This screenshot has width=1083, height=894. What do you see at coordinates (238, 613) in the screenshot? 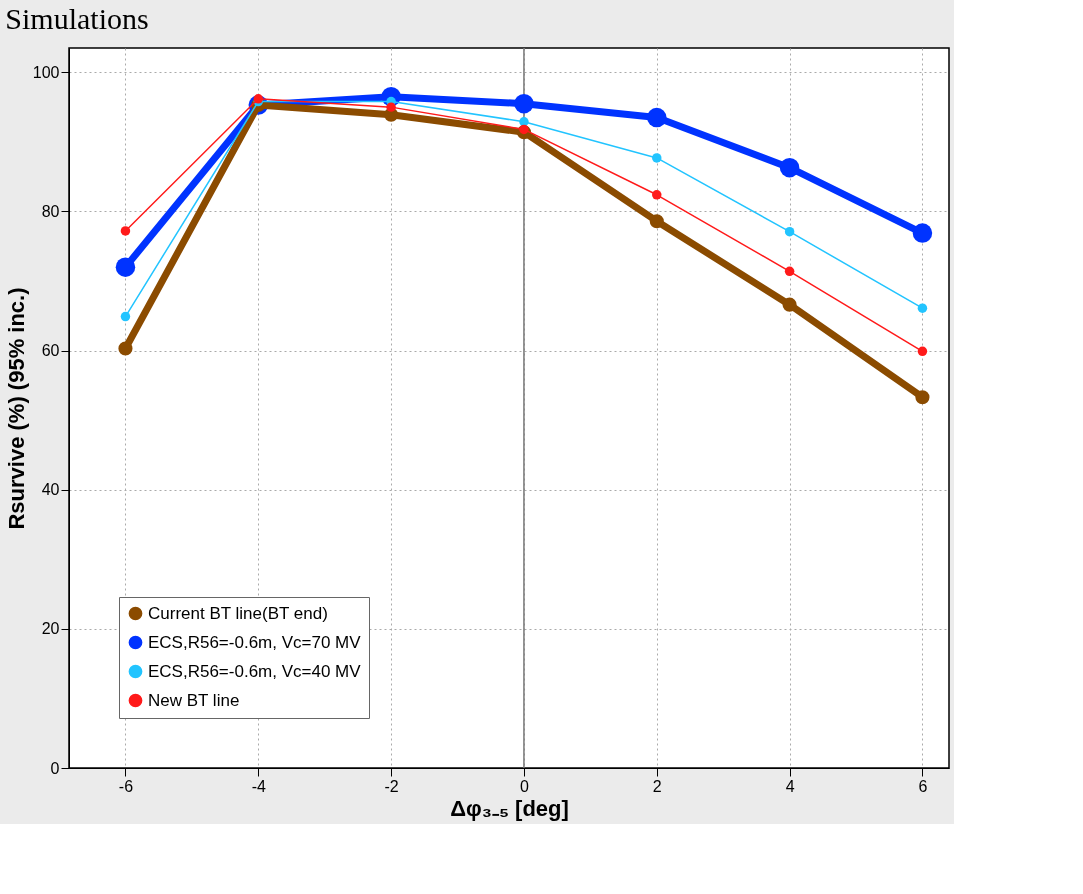
I see `legend-label: Current BT line(BT end)` at bounding box center [238, 613].